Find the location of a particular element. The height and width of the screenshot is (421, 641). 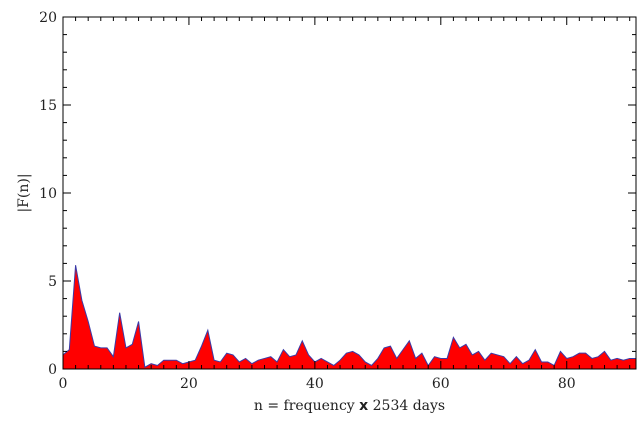

y-tick-labels: 0 5 10 15 20 is located at coordinates (48, 194).